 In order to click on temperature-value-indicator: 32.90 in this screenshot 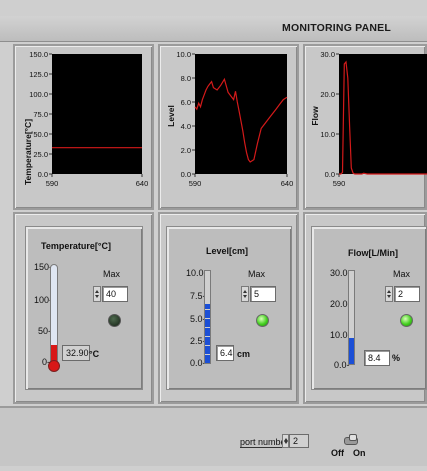, I will do `click(76, 353)`.